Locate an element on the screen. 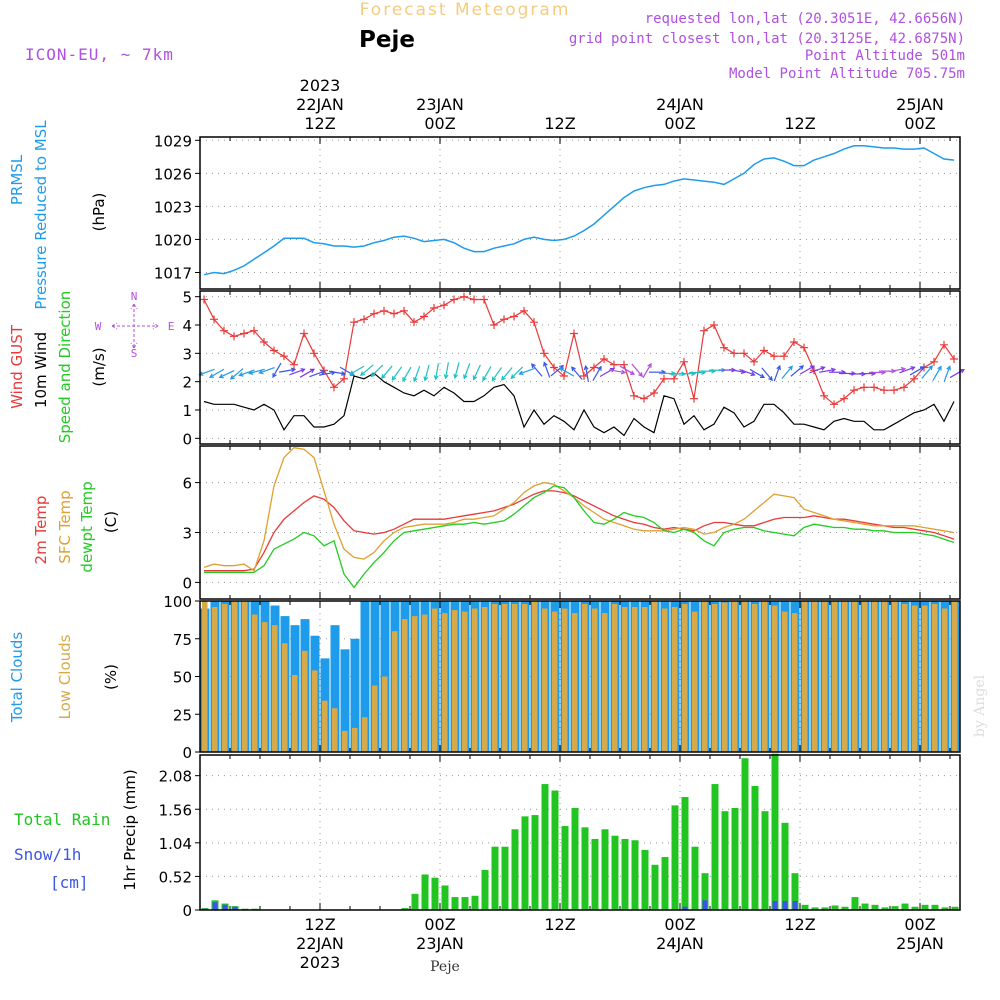 Image resolution: width=1000 pixels, height=1000 pixels. temp-2m-label: 2m Temp is located at coordinates (41, 530).